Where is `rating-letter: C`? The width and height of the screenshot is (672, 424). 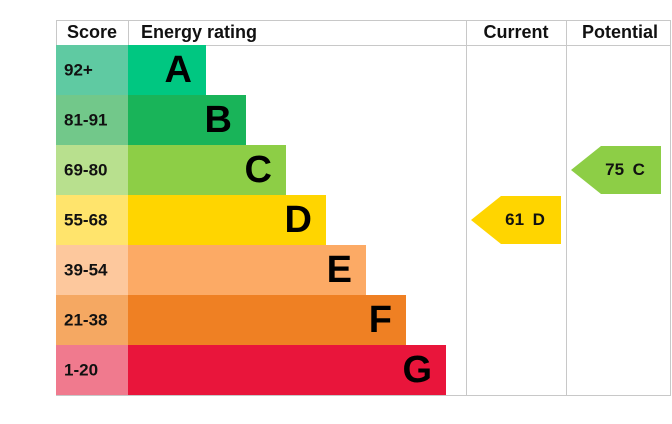
rating-letter: C is located at coordinates (258, 170).